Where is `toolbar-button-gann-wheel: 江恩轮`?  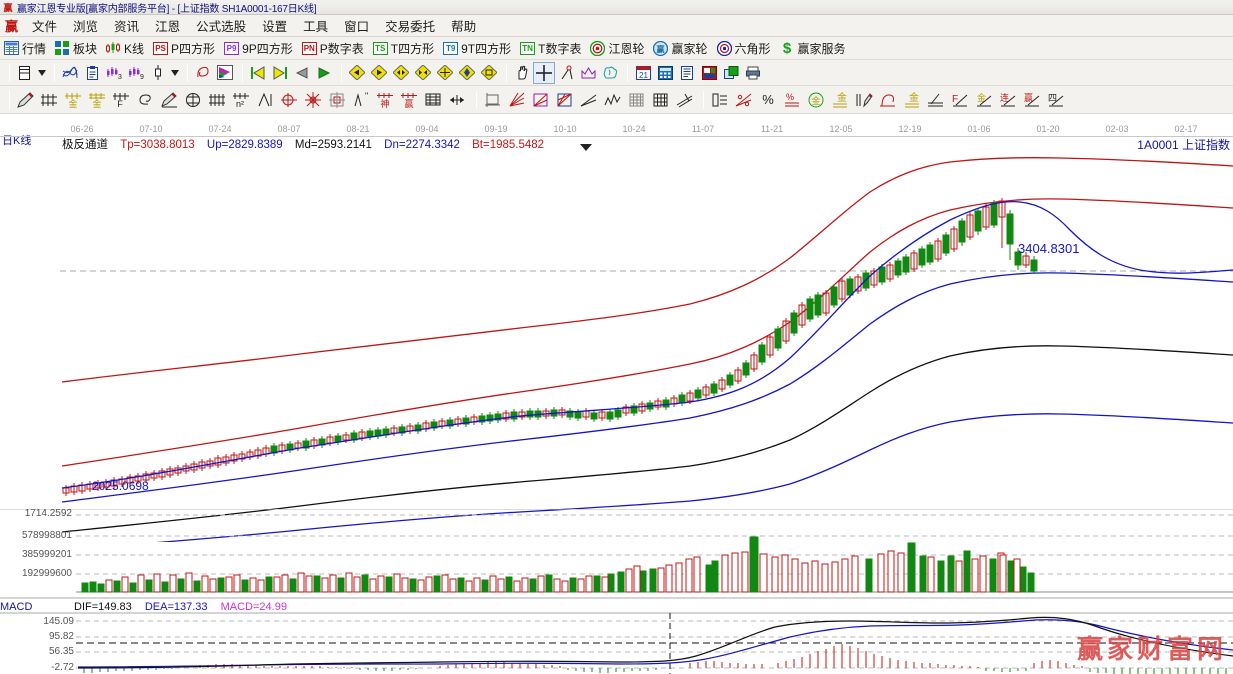 toolbar-button-gann-wheel: 江恩轮 is located at coordinates (617, 48).